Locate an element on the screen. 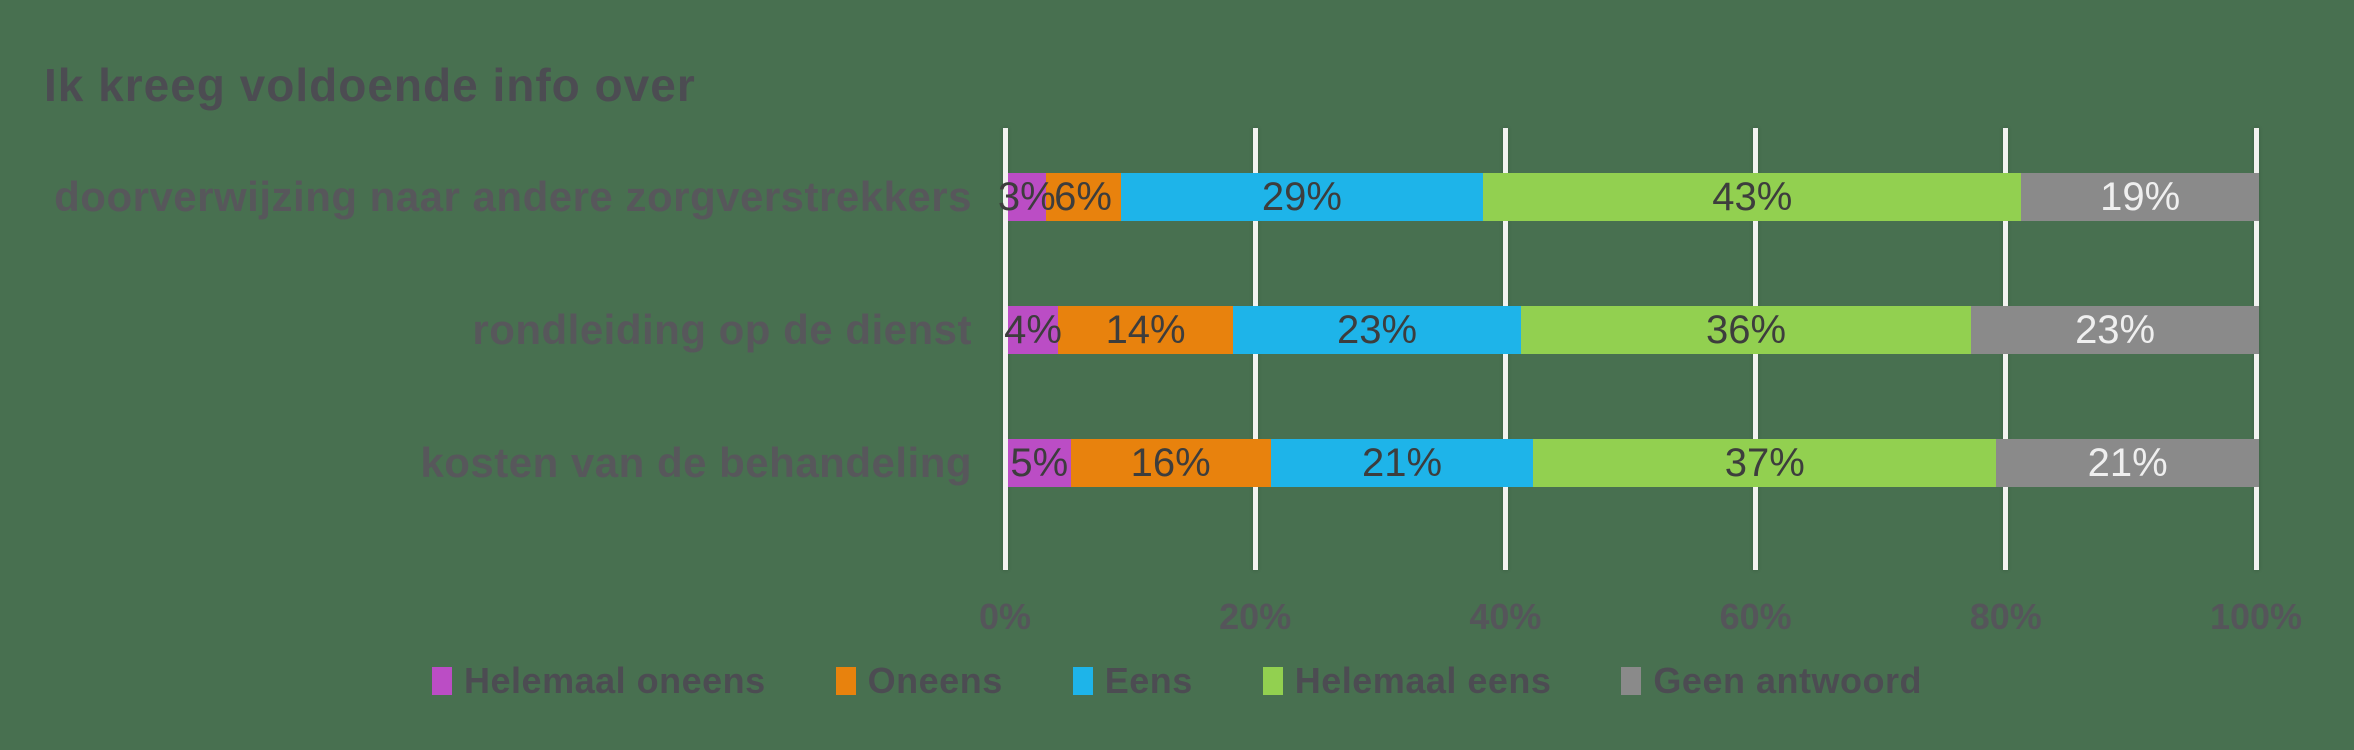  bar-segment-oneens: 6% is located at coordinates (1083, 197).